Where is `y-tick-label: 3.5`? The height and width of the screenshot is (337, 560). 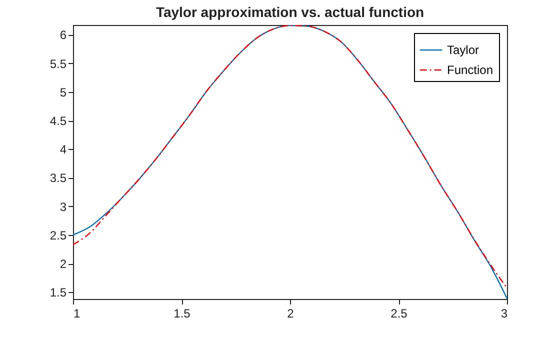 y-tick-label: 3.5 is located at coordinates (58, 178).